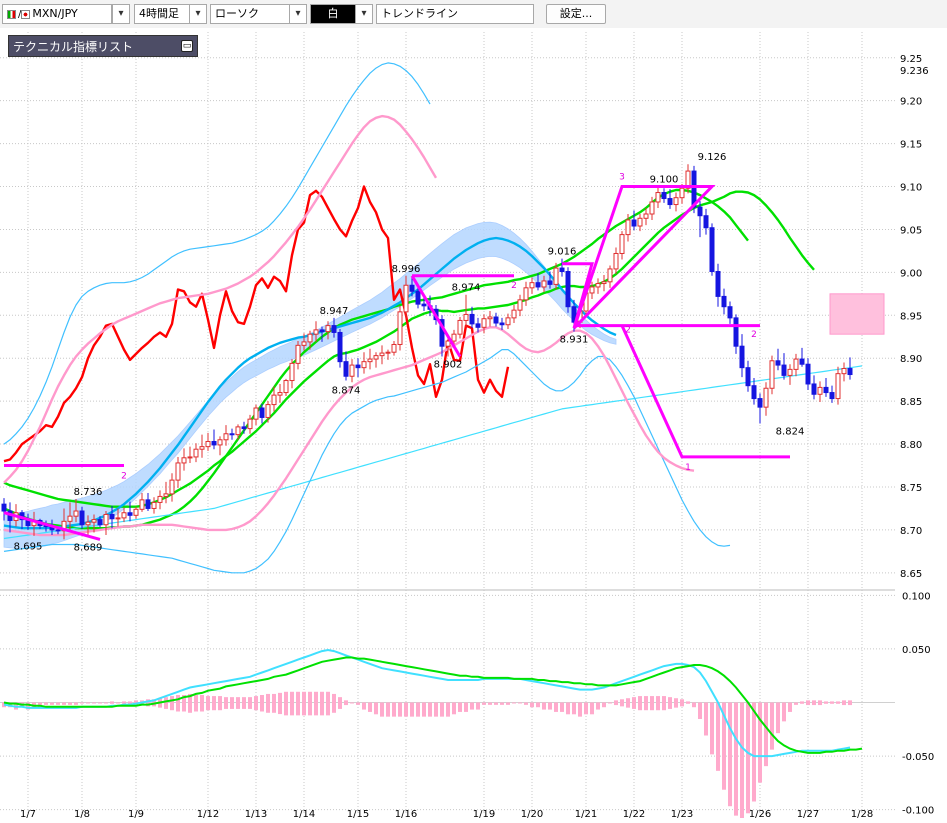 This screenshot has width=947, height=823. Describe the element at coordinates (916, 650) in the screenshot. I see `macd-y-tick-label: 0.050` at that location.